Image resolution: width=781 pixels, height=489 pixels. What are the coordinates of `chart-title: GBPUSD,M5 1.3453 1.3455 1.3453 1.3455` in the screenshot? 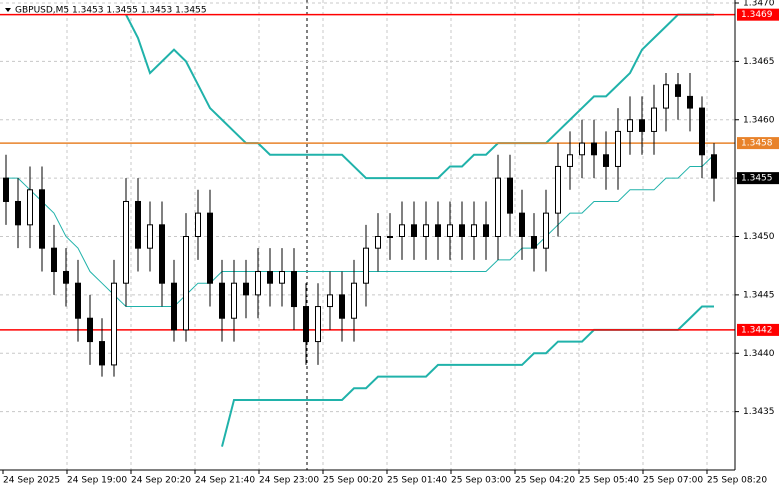 It's located at (111, 11).